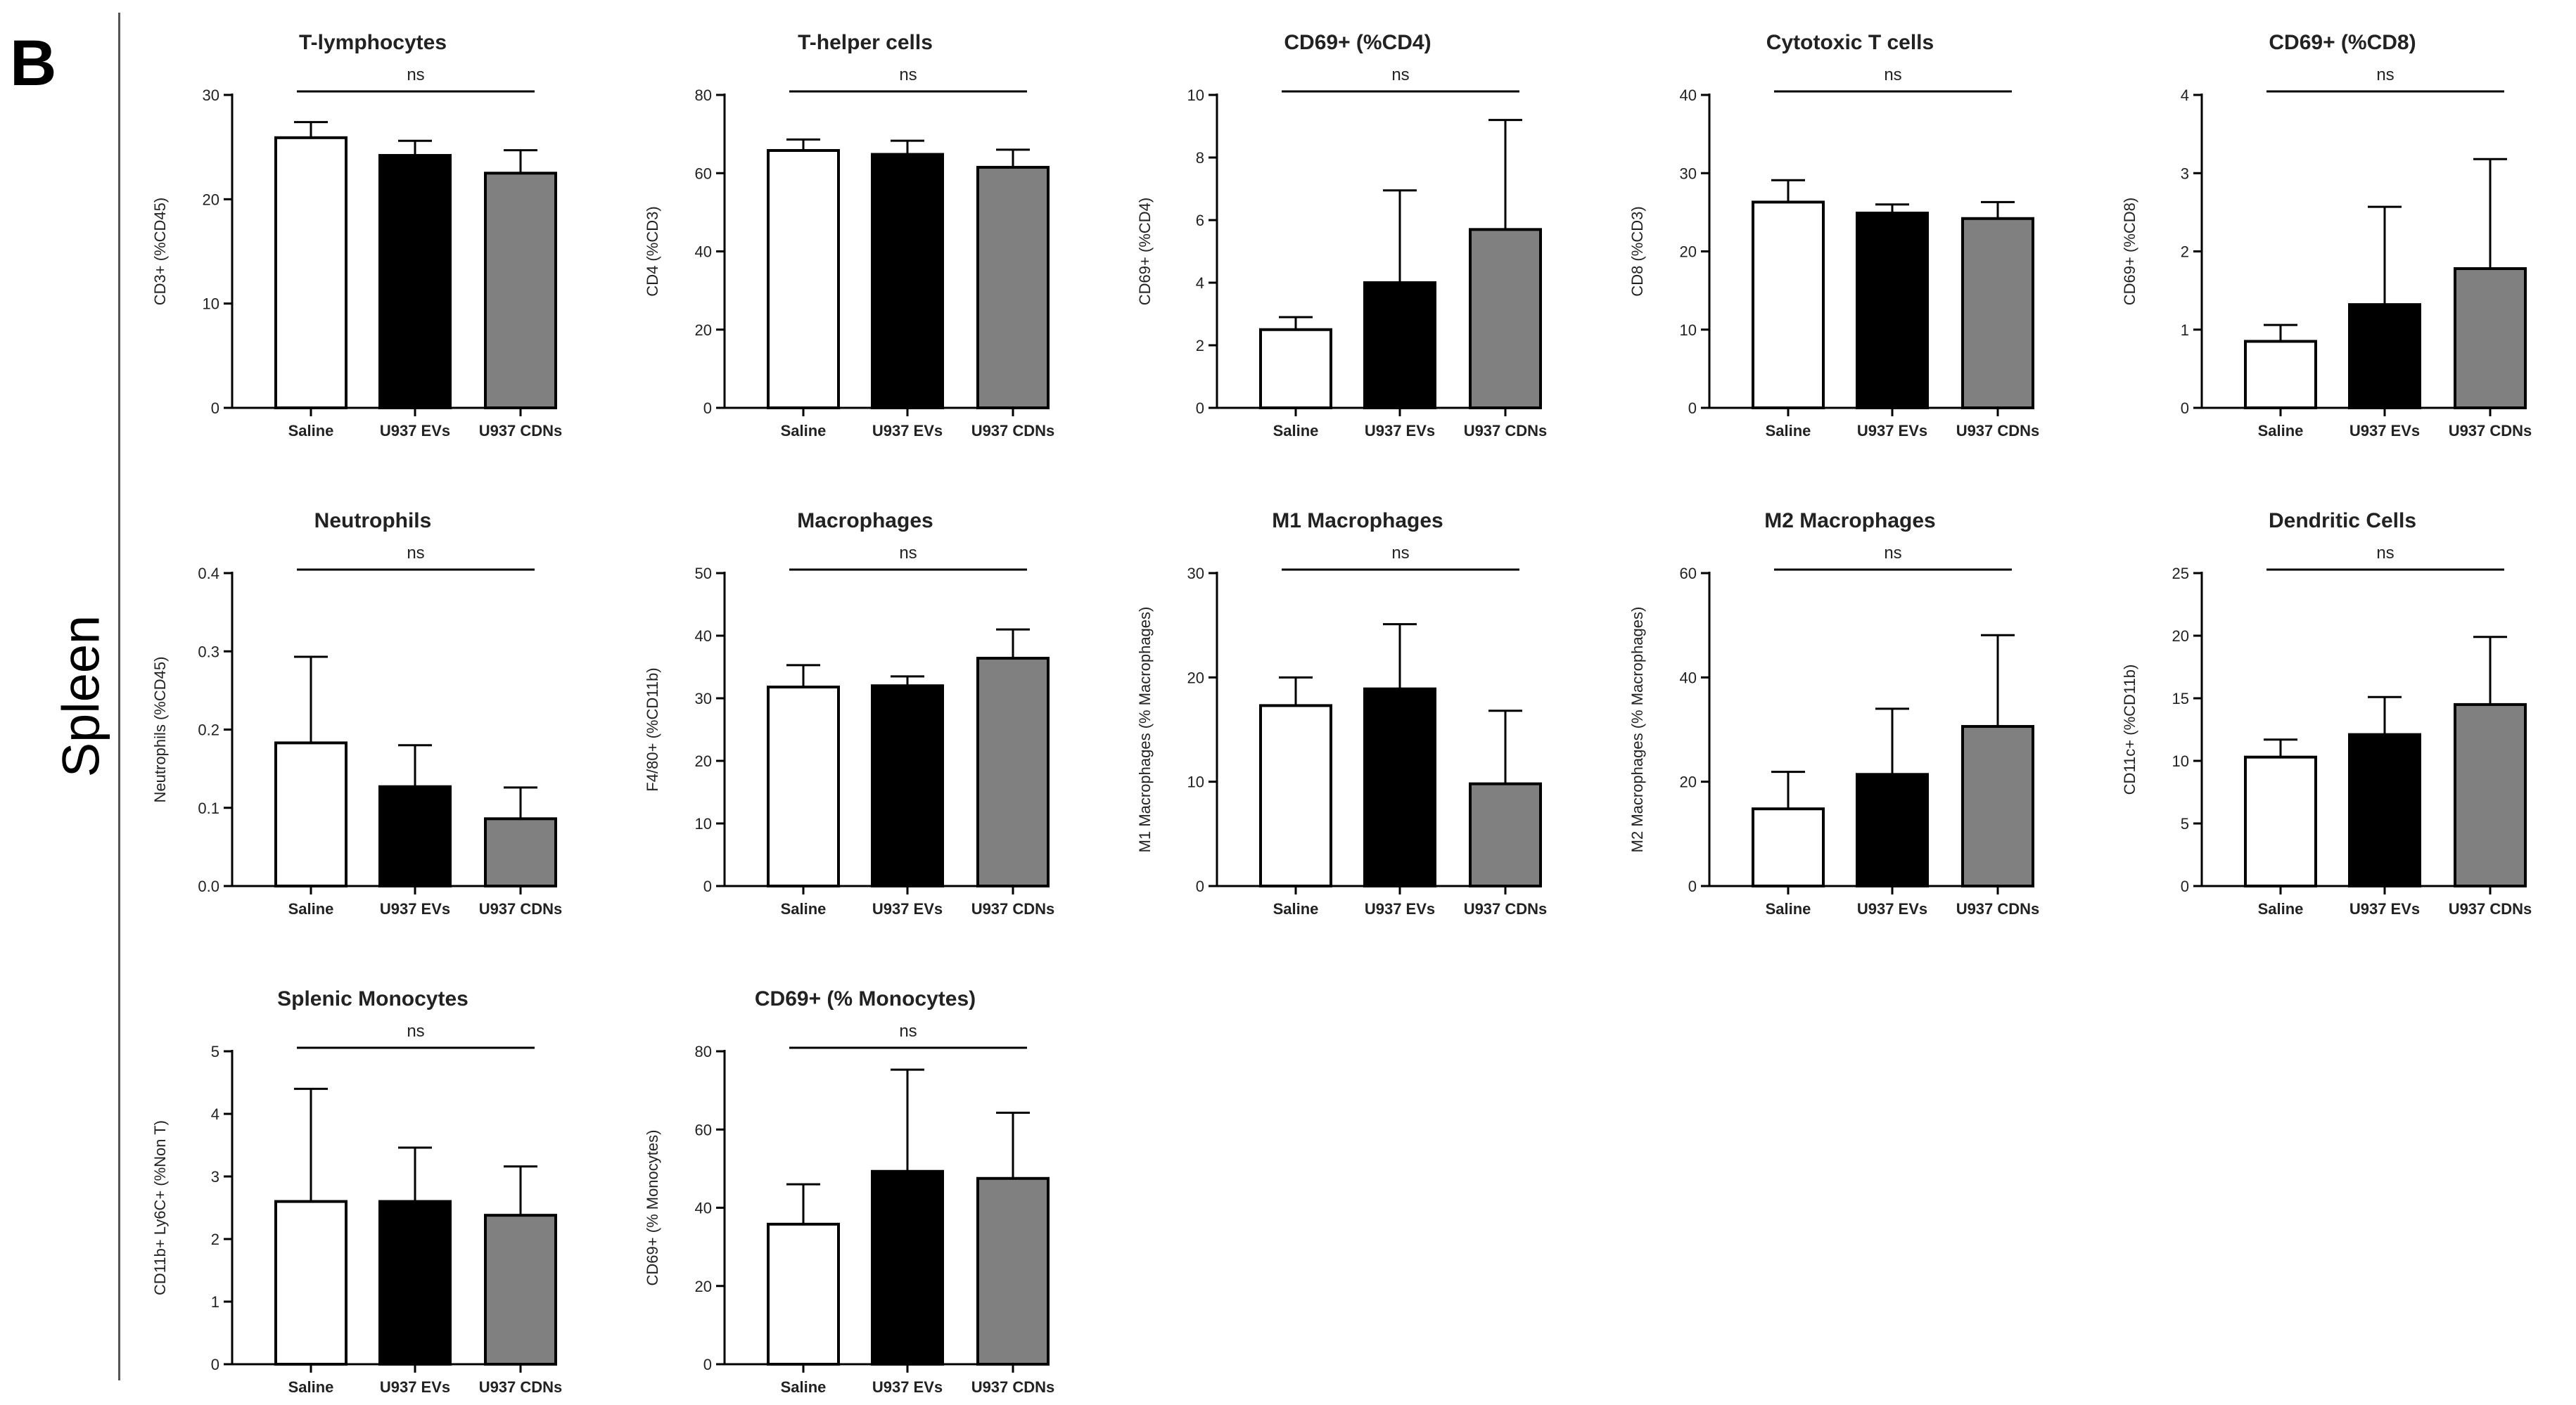 The height and width of the screenshot is (1405, 2576). I want to click on y-axis-label: CD69+ (%CD4), so click(1145, 251).